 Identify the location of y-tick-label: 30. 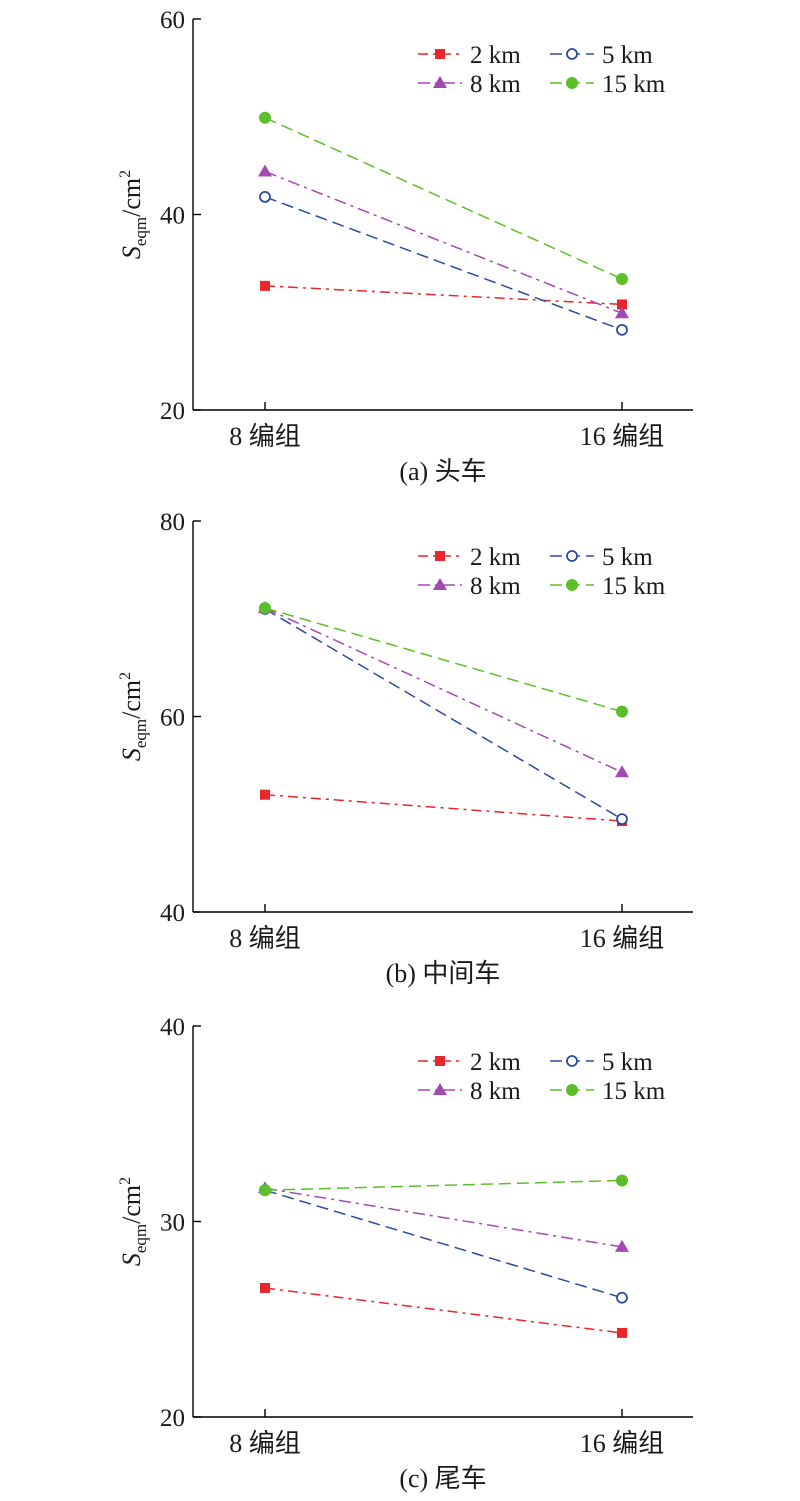
(172, 1223).